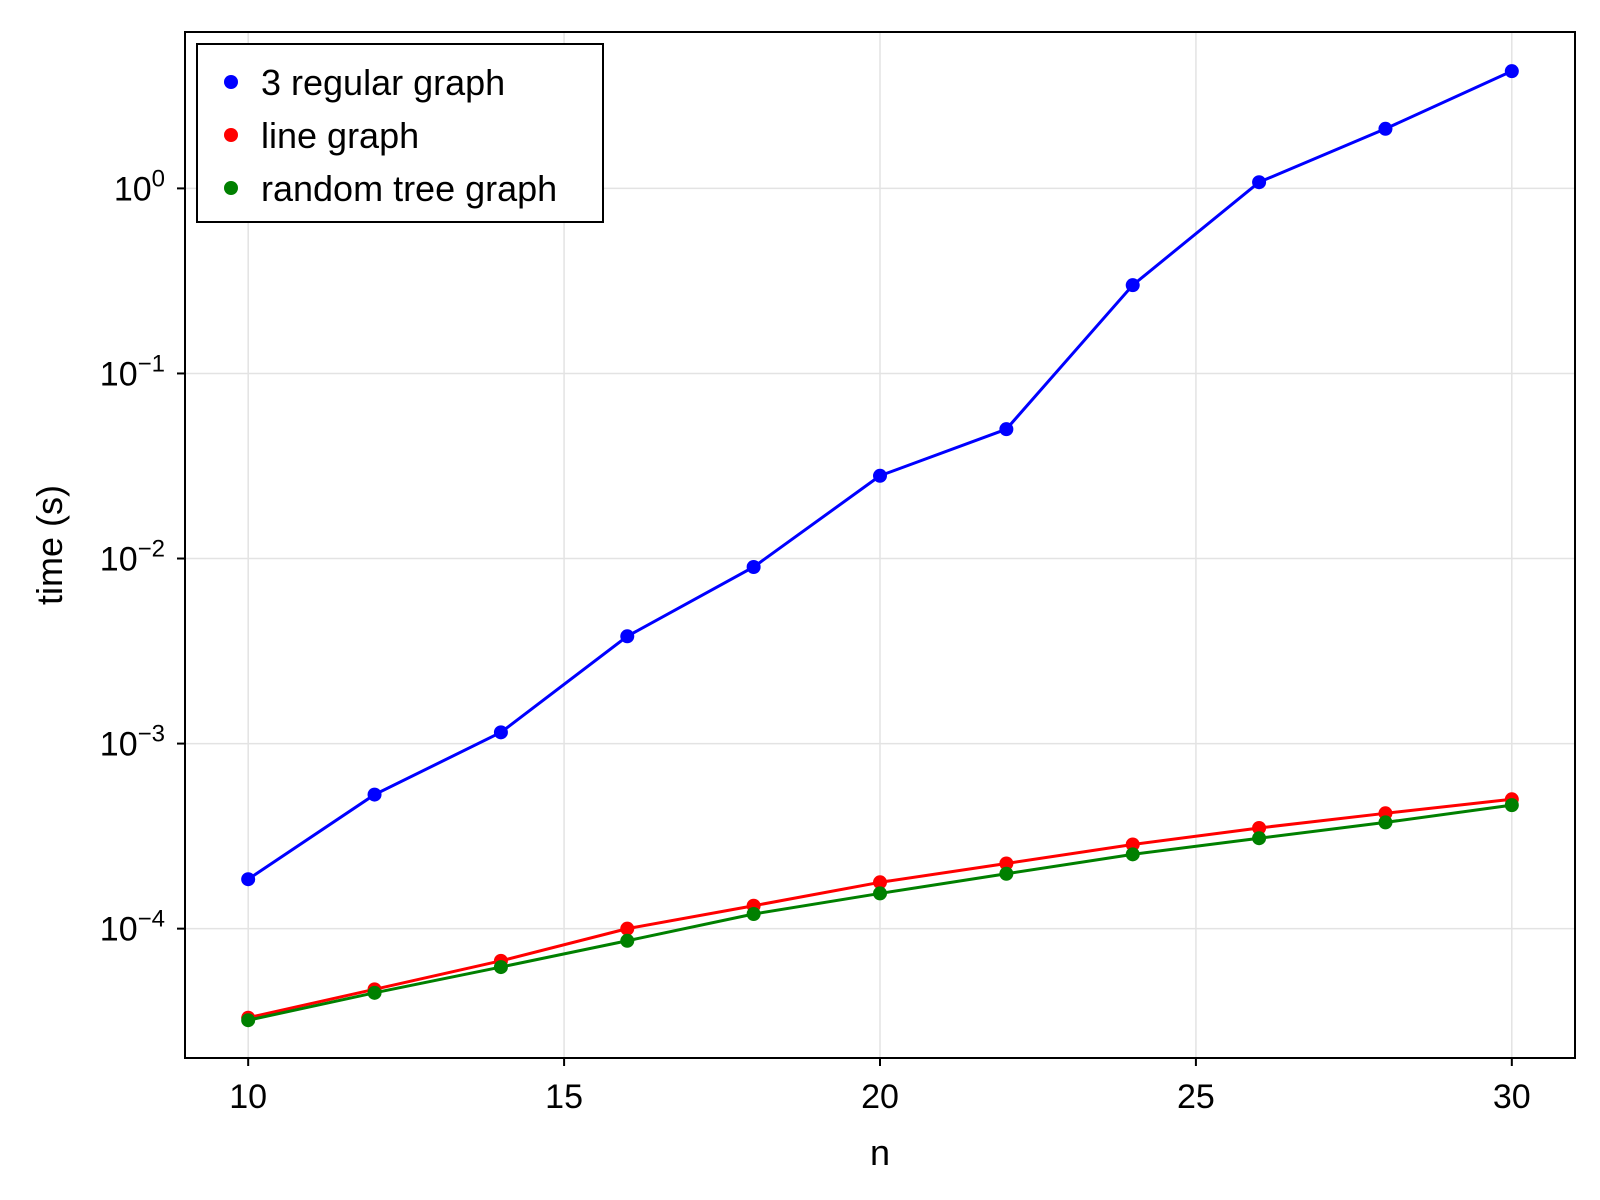 The width and height of the screenshot is (1600, 1200). I want to click on x-tick-label: 20, so click(880, 1097).